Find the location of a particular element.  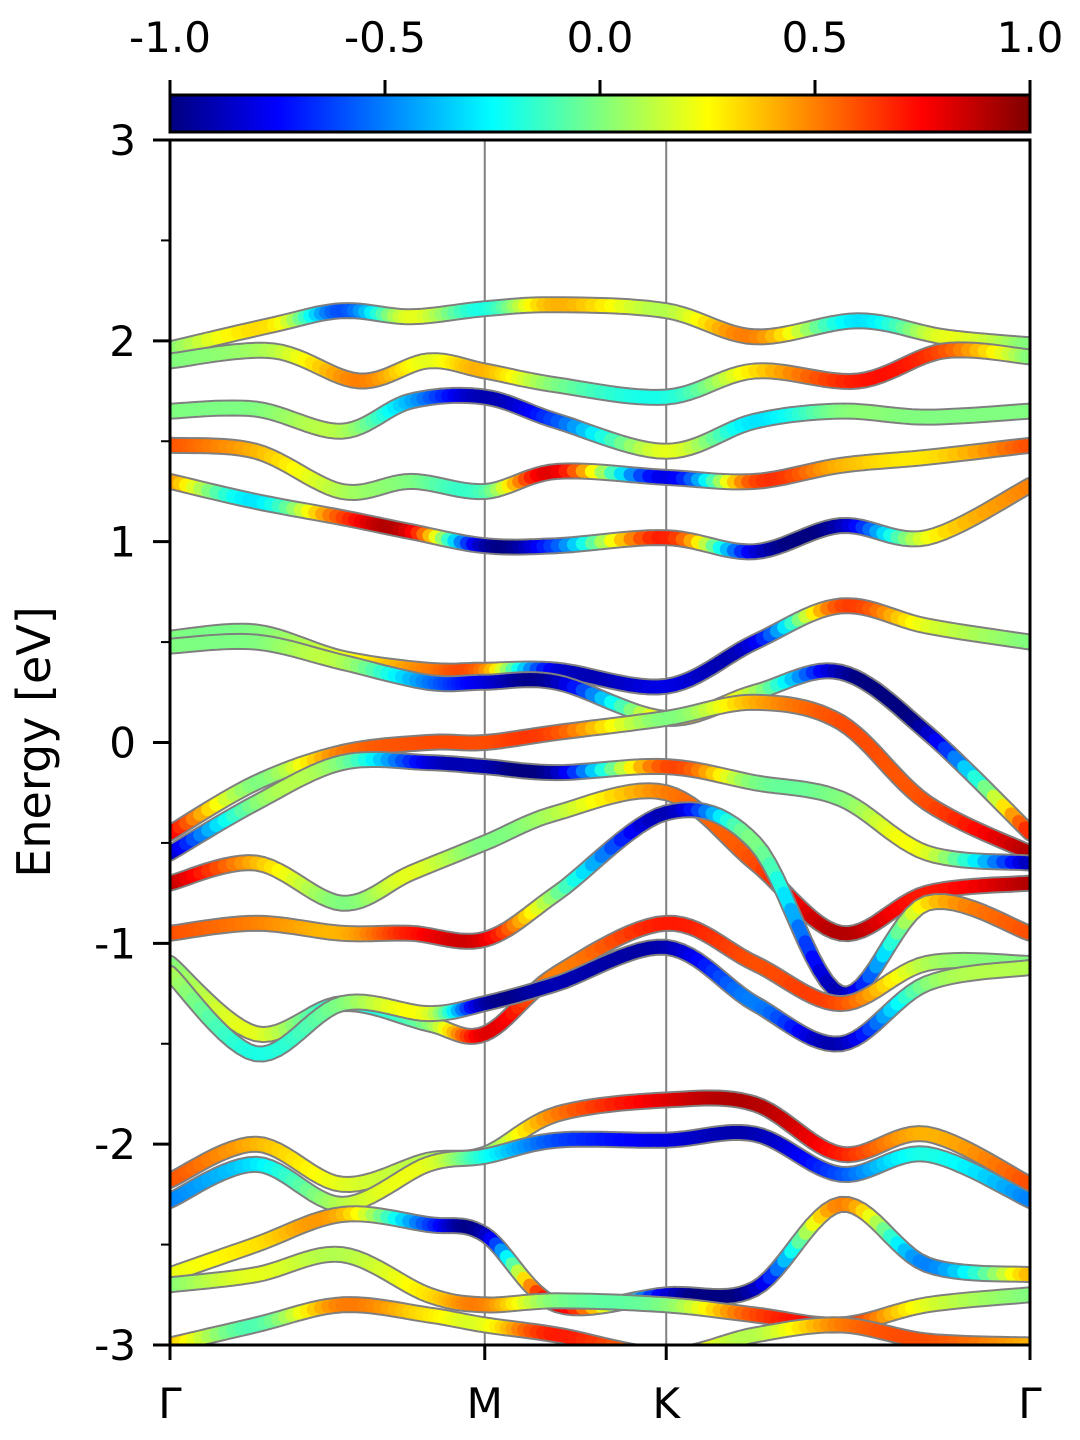

colorbar-ticks: -1.0 -0.5 0.0 0.5 1.0 is located at coordinates (596, 54).